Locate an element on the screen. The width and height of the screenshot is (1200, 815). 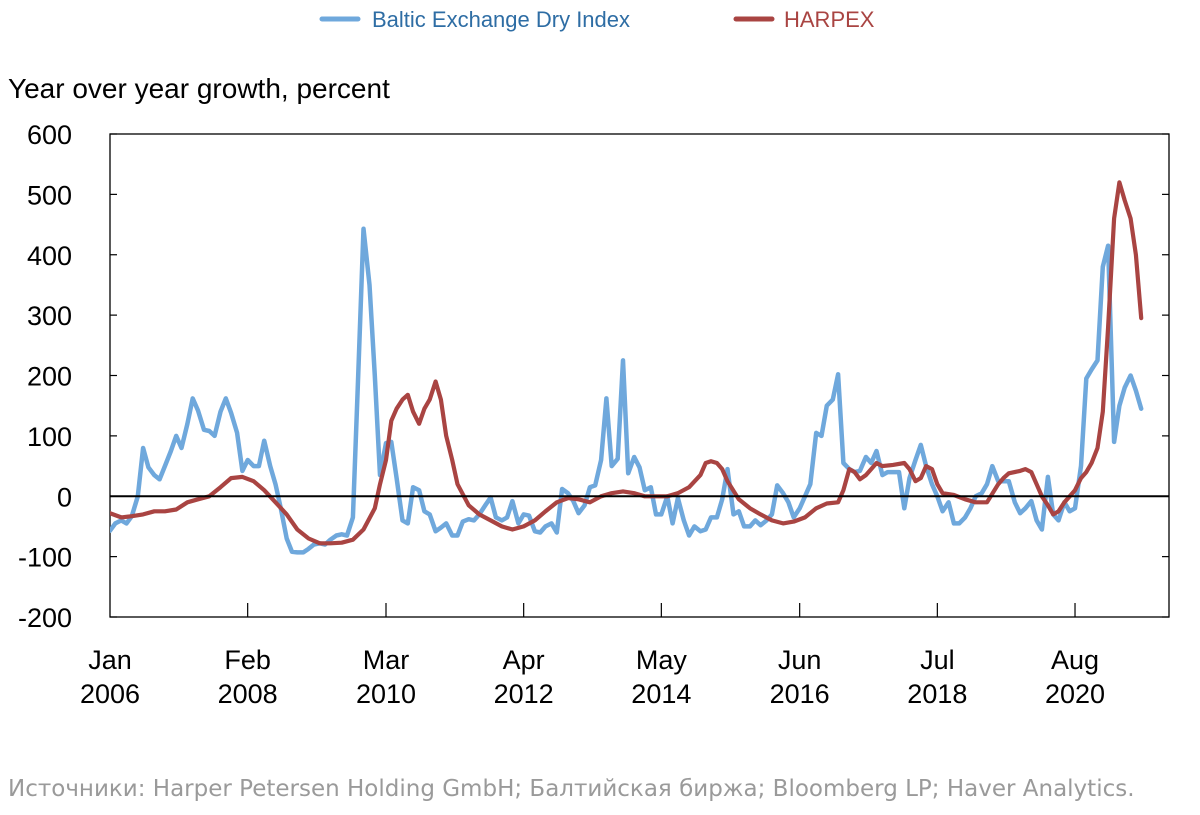
y-tick-label: 300 is located at coordinates (49, 316).